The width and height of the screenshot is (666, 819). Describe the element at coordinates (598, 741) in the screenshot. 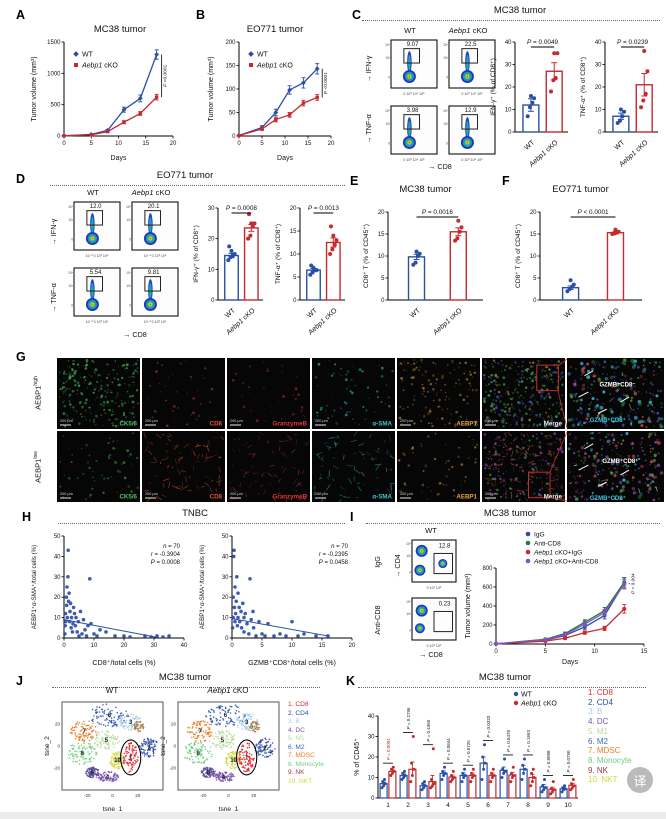

I see `legend-item: 6. M2` at that location.